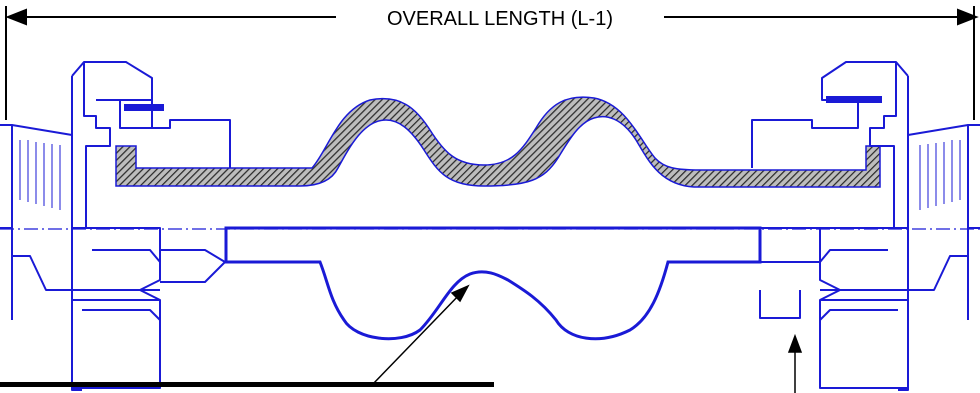 The width and height of the screenshot is (980, 393). Describe the element at coordinates (973, 176) in the screenshot. I see `right-pipe-nipple` at that location.